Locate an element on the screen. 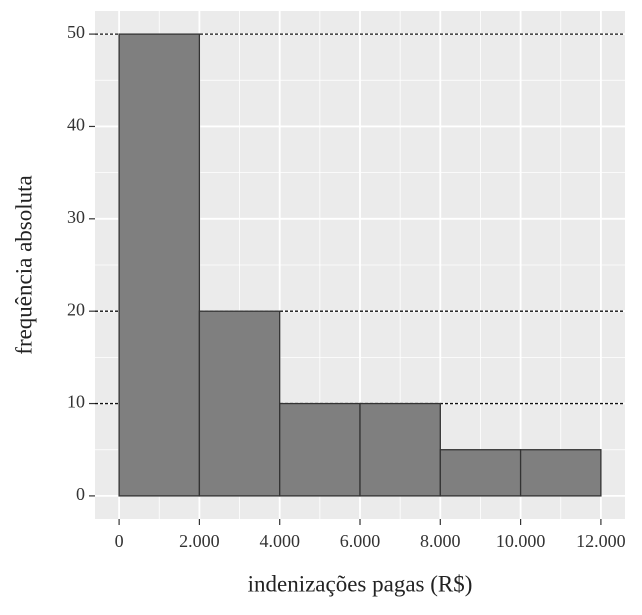  x-tick-label: 6.000 is located at coordinates (360, 541).